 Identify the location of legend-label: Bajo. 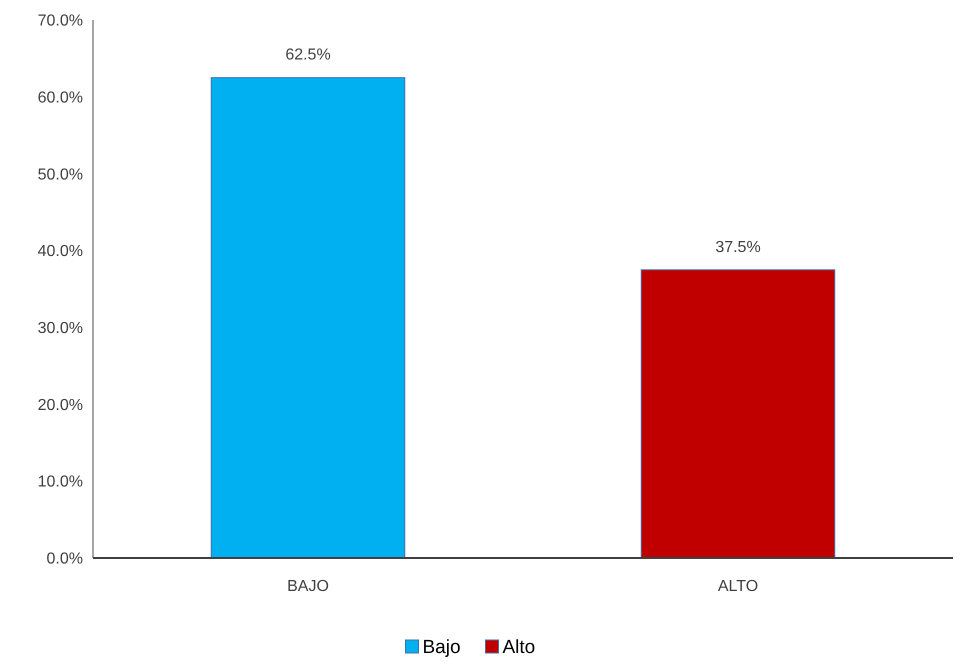
(441, 647).